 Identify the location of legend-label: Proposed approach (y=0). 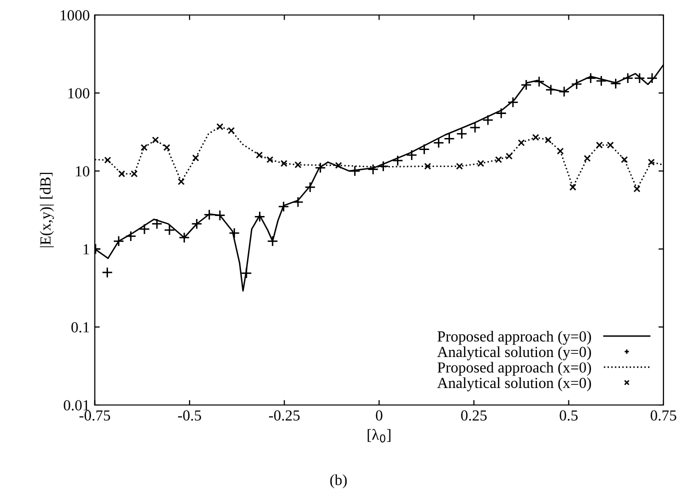
(514, 337).